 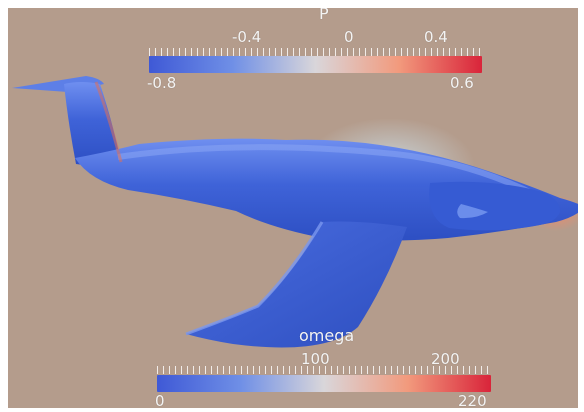 I want to click on pressure-min-label: -0.8, so click(x=162, y=83).